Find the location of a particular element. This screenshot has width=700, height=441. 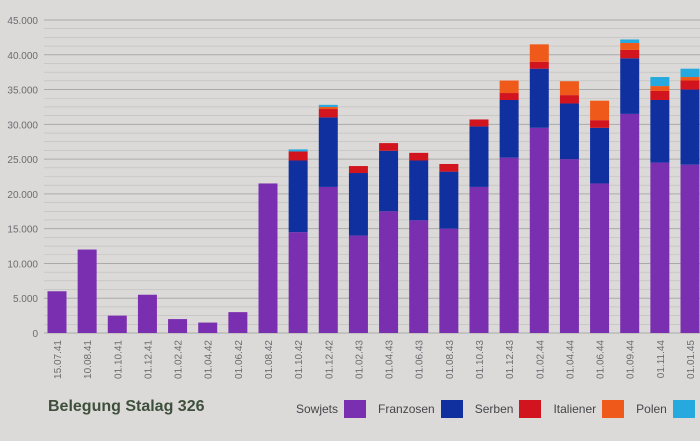

x-tick-label: 01.10.42 is located at coordinates (299, 359).